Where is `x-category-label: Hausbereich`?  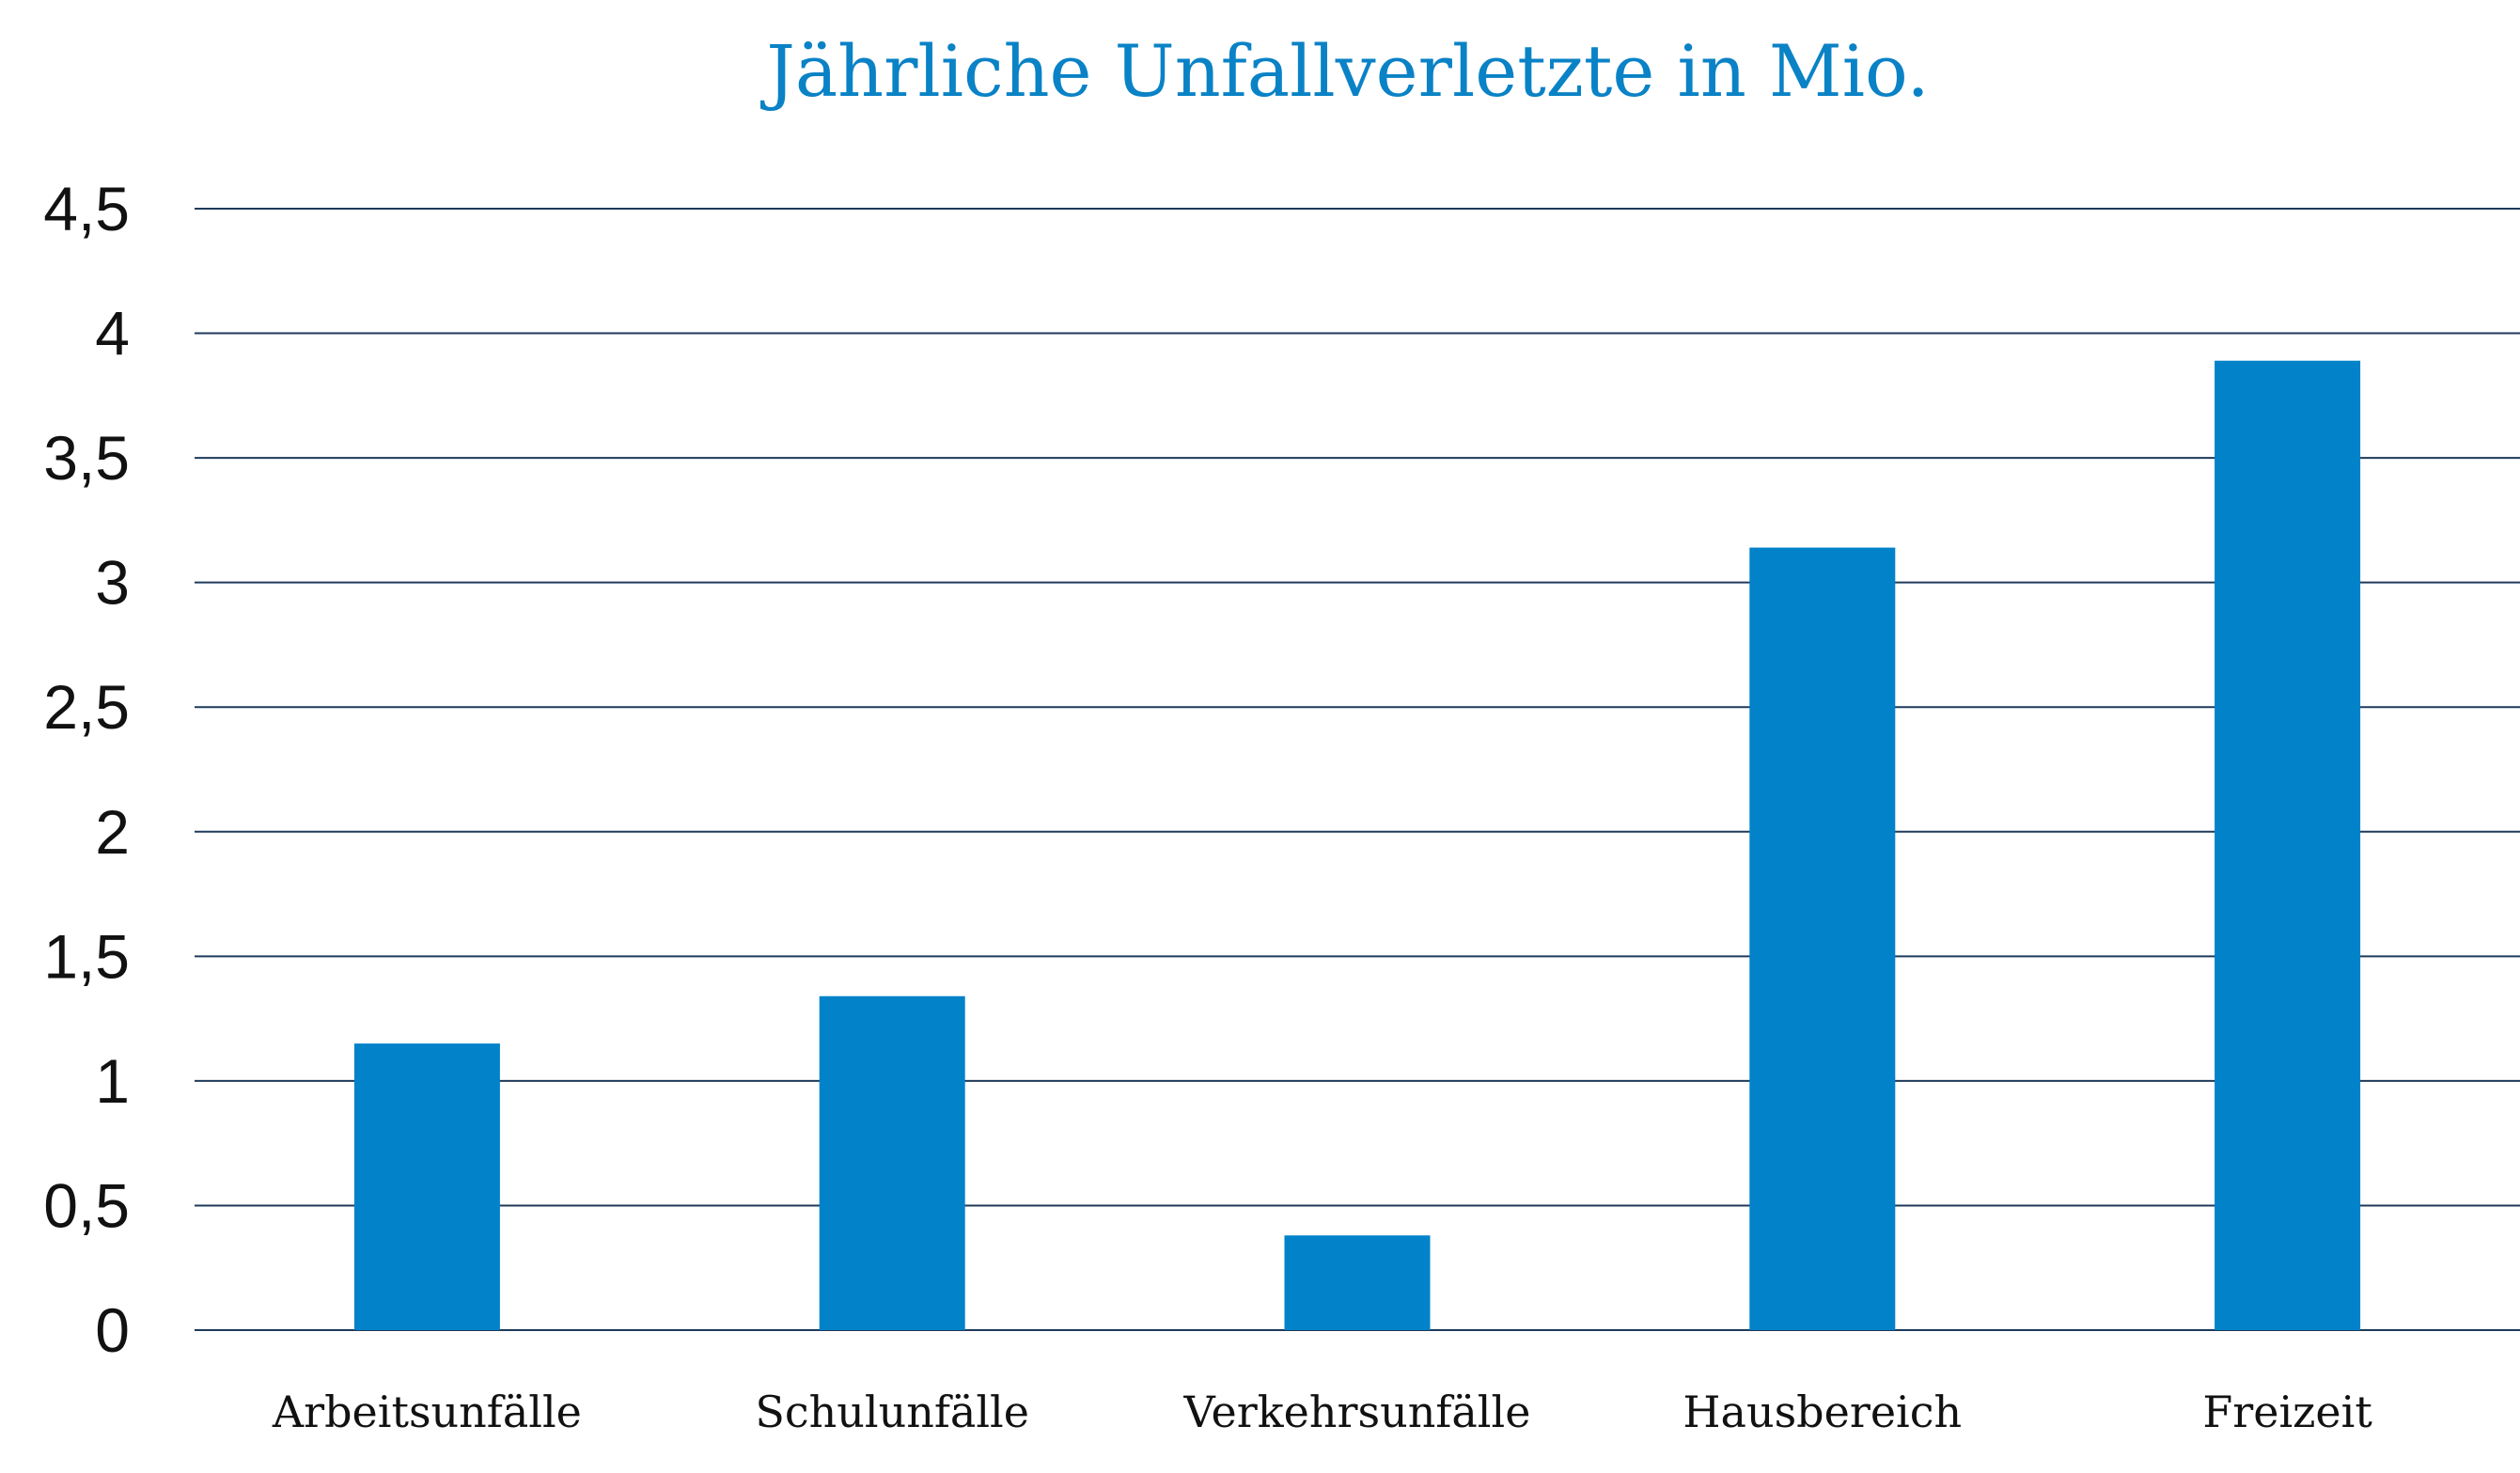 x-category-label: Hausbereich is located at coordinates (1822, 1412).